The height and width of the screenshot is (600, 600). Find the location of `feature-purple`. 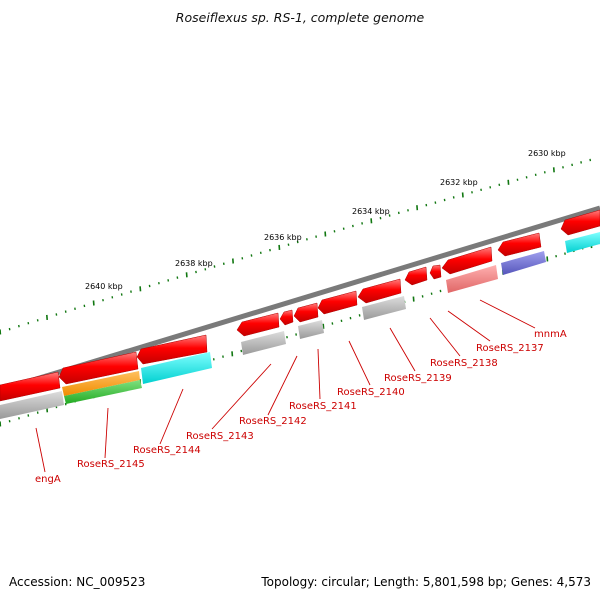

feature-purple is located at coordinates (523, 263).